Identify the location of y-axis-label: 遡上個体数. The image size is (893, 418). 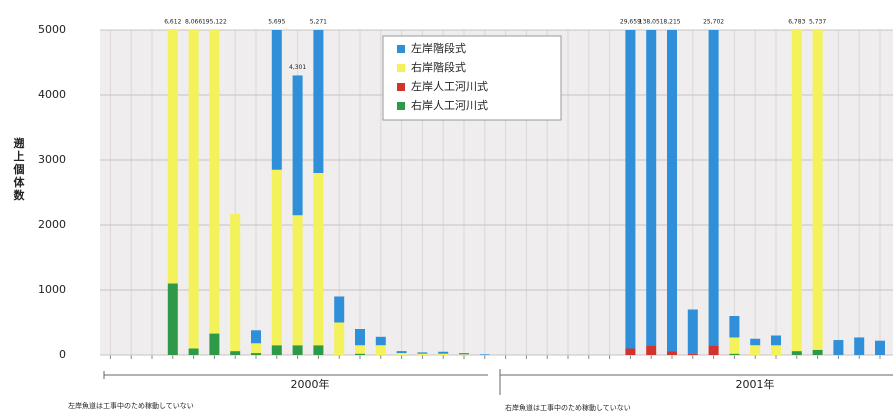
(19, 169).